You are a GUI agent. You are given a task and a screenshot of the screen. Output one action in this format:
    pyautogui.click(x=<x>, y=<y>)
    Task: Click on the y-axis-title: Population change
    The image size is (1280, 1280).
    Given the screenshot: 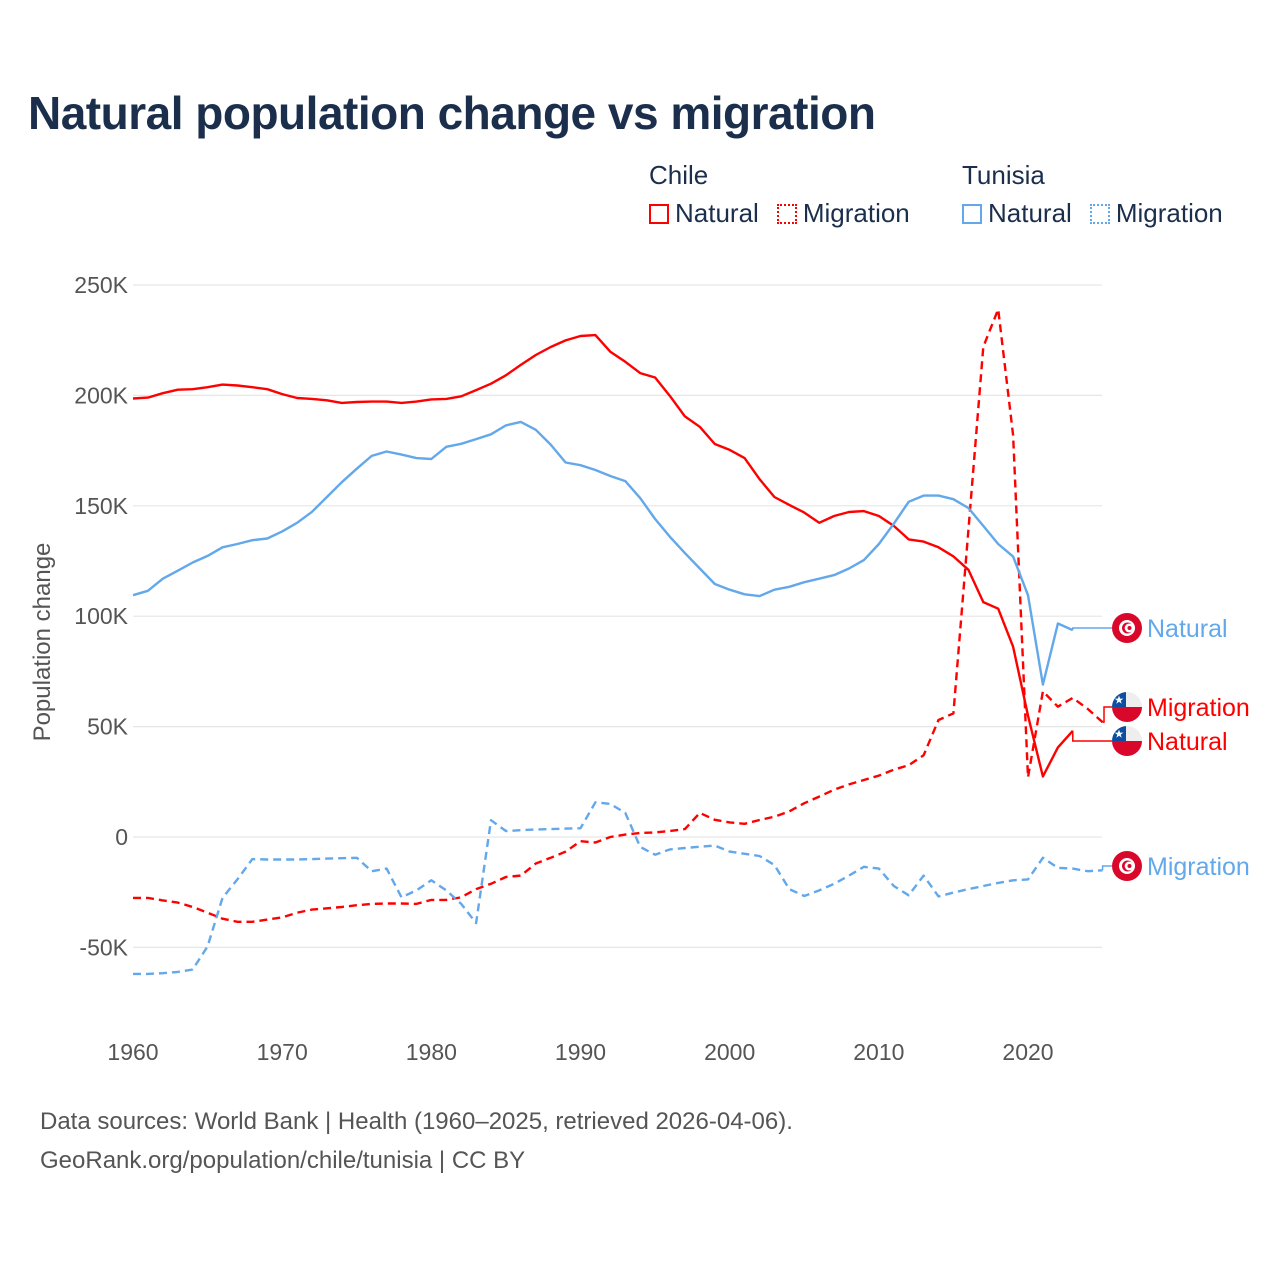 What is the action you would take?
    pyautogui.click(x=42, y=642)
    